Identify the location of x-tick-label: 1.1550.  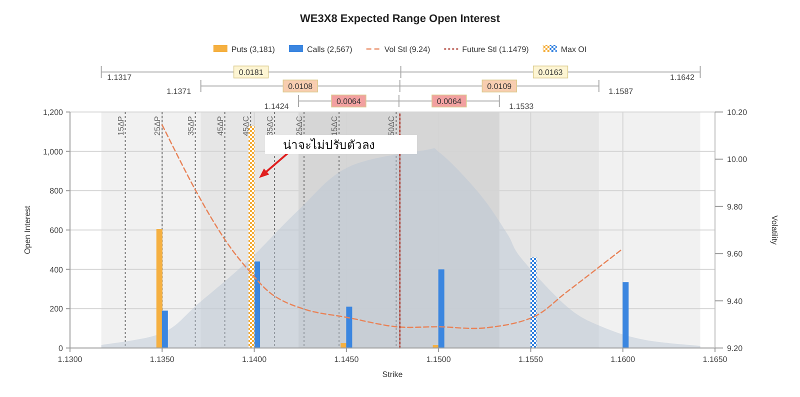
(531, 359).